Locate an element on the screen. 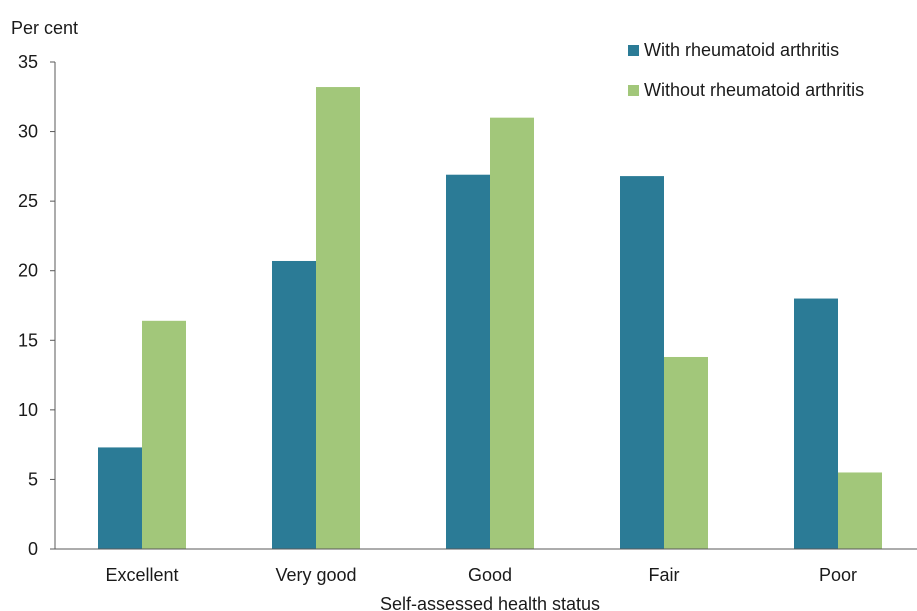 Image resolution: width=917 pixels, height=611 pixels. y-tick-label: 10 is located at coordinates (28, 410).